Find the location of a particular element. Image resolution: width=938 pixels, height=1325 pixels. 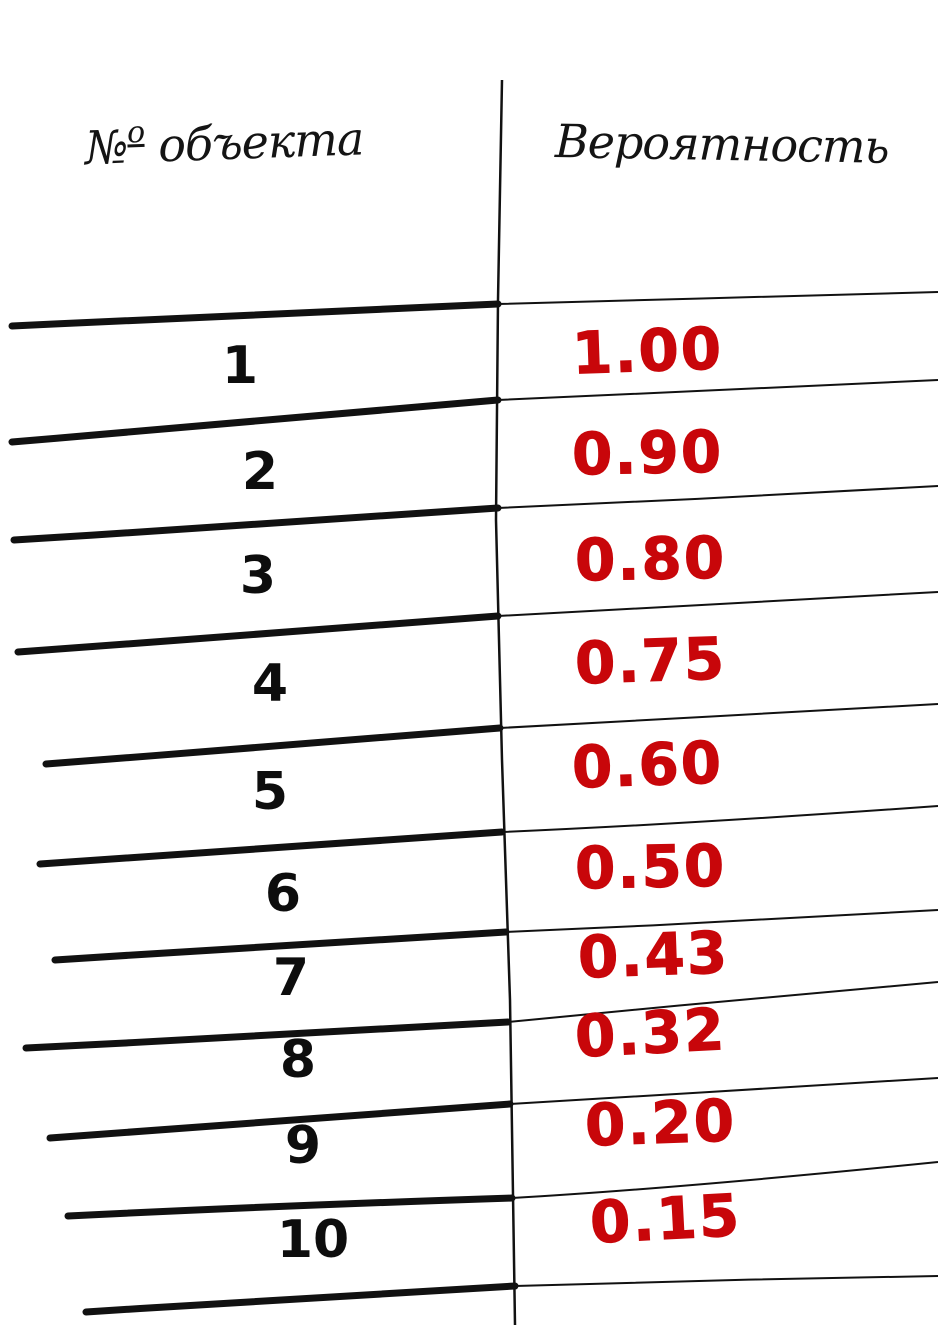

probability-value: 0.20 is located at coordinates (660, 1123).